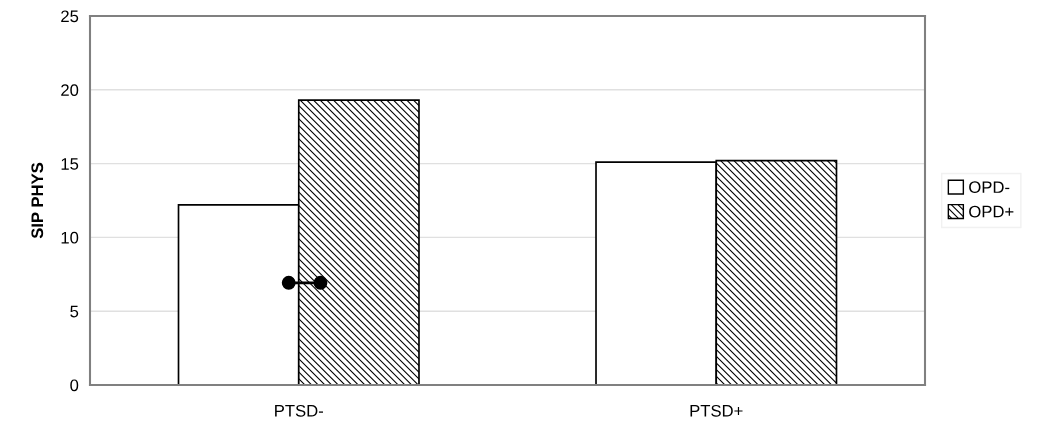 This screenshot has width=1037, height=434. I want to click on y-tick-label: 15, so click(70, 164).